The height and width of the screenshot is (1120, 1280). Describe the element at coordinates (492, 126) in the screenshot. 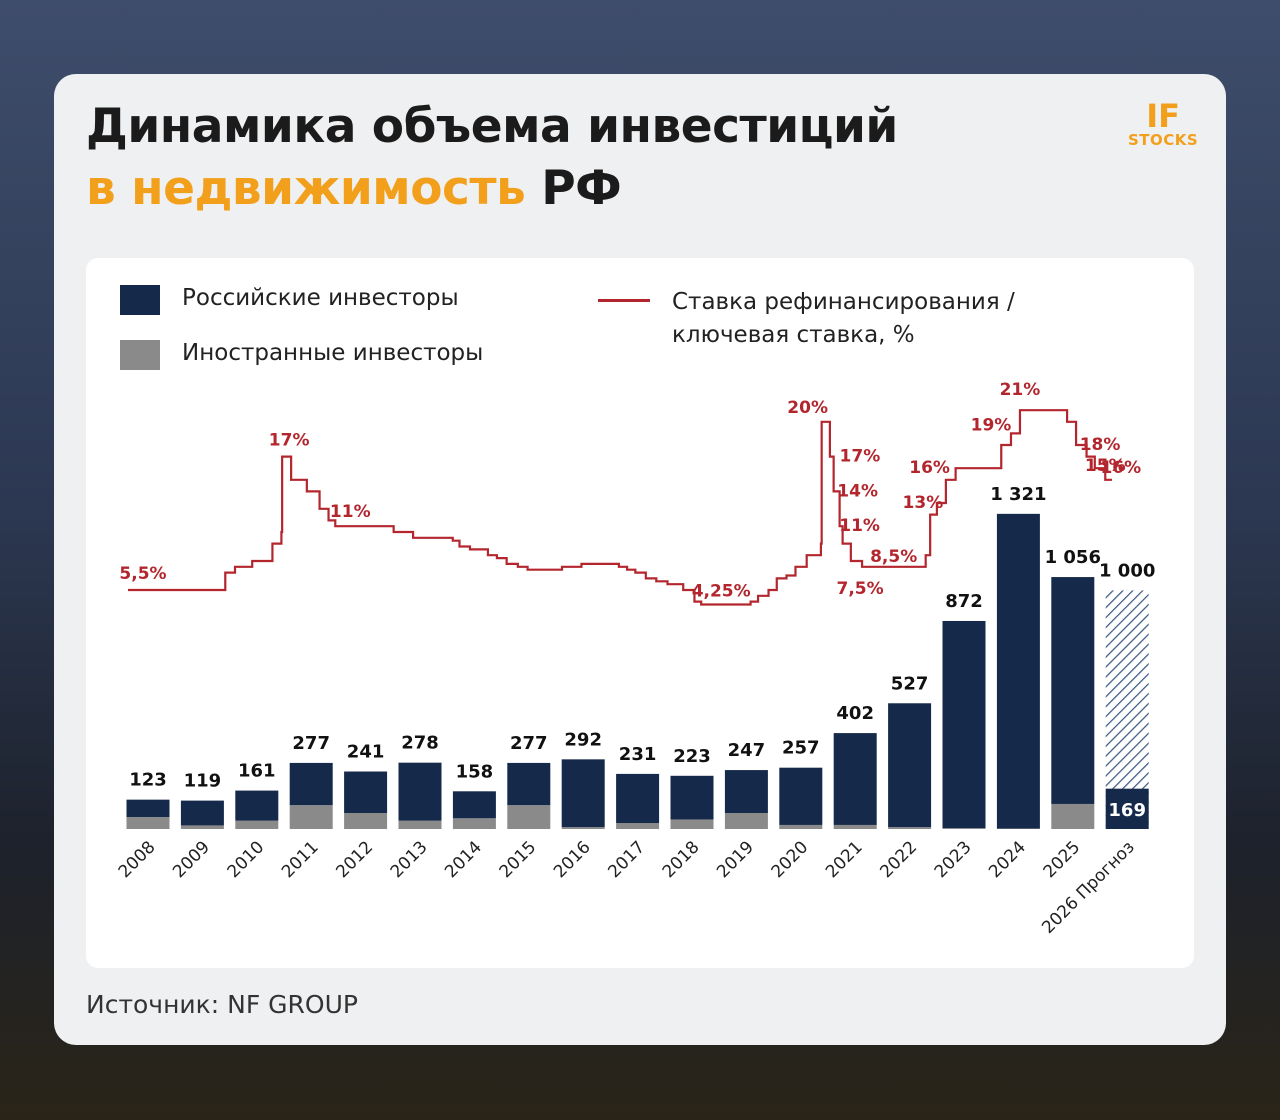

I see `title-line: Динамика объема инвестиций` at that location.